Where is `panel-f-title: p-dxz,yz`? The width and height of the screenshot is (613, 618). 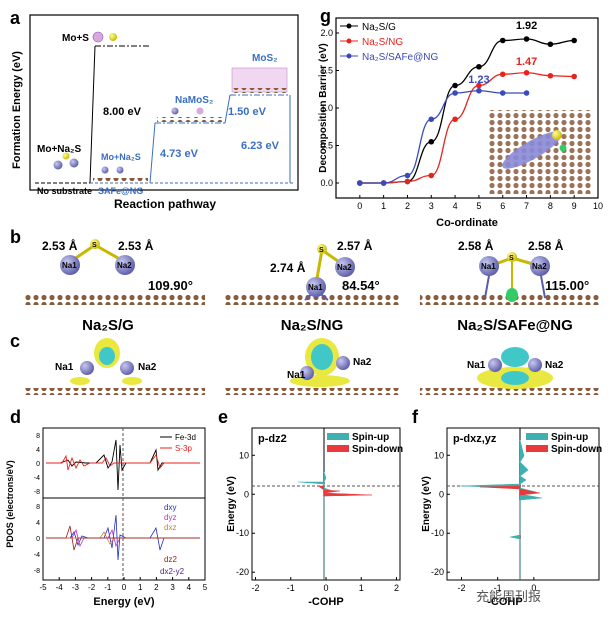 panel-f-title: p-dxz,yz is located at coordinates (475, 439).